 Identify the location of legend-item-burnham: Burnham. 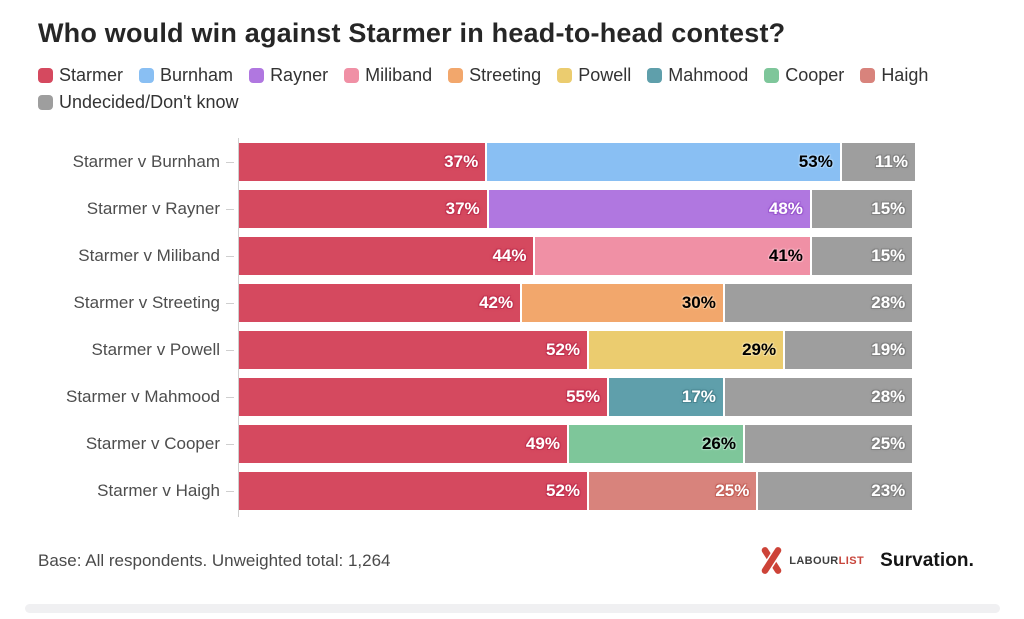
(186, 75).